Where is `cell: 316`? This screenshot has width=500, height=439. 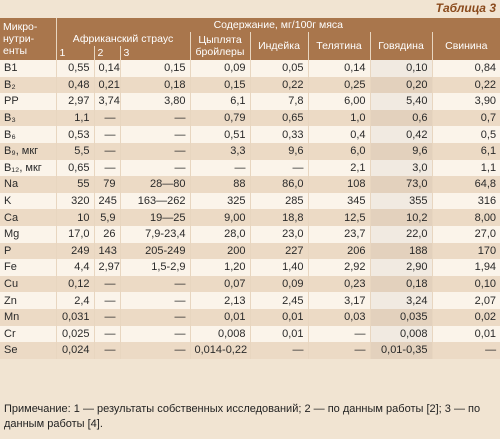
cell: 316 is located at coordinates (465, 201).